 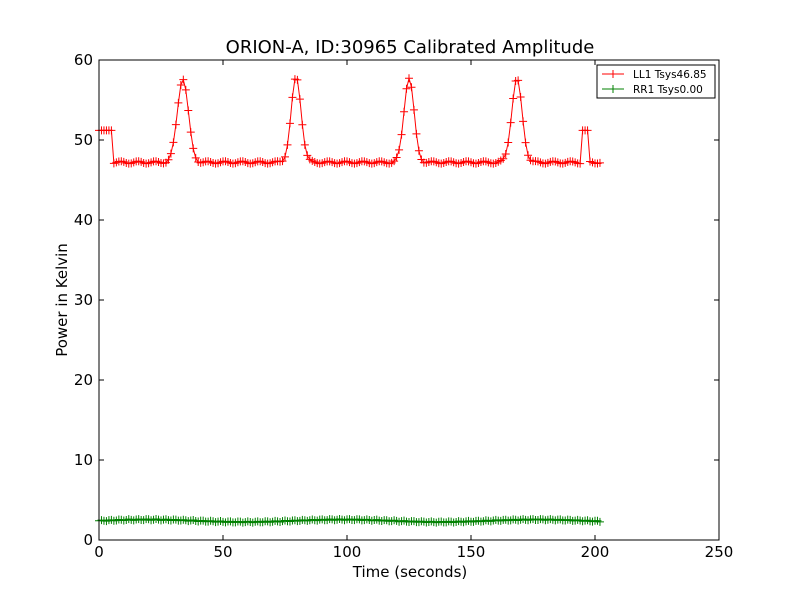 What do you see at coordinates (595, 552) in the screenshot?
I see `x-tick-label: 200` at bounding box center [595, 552].